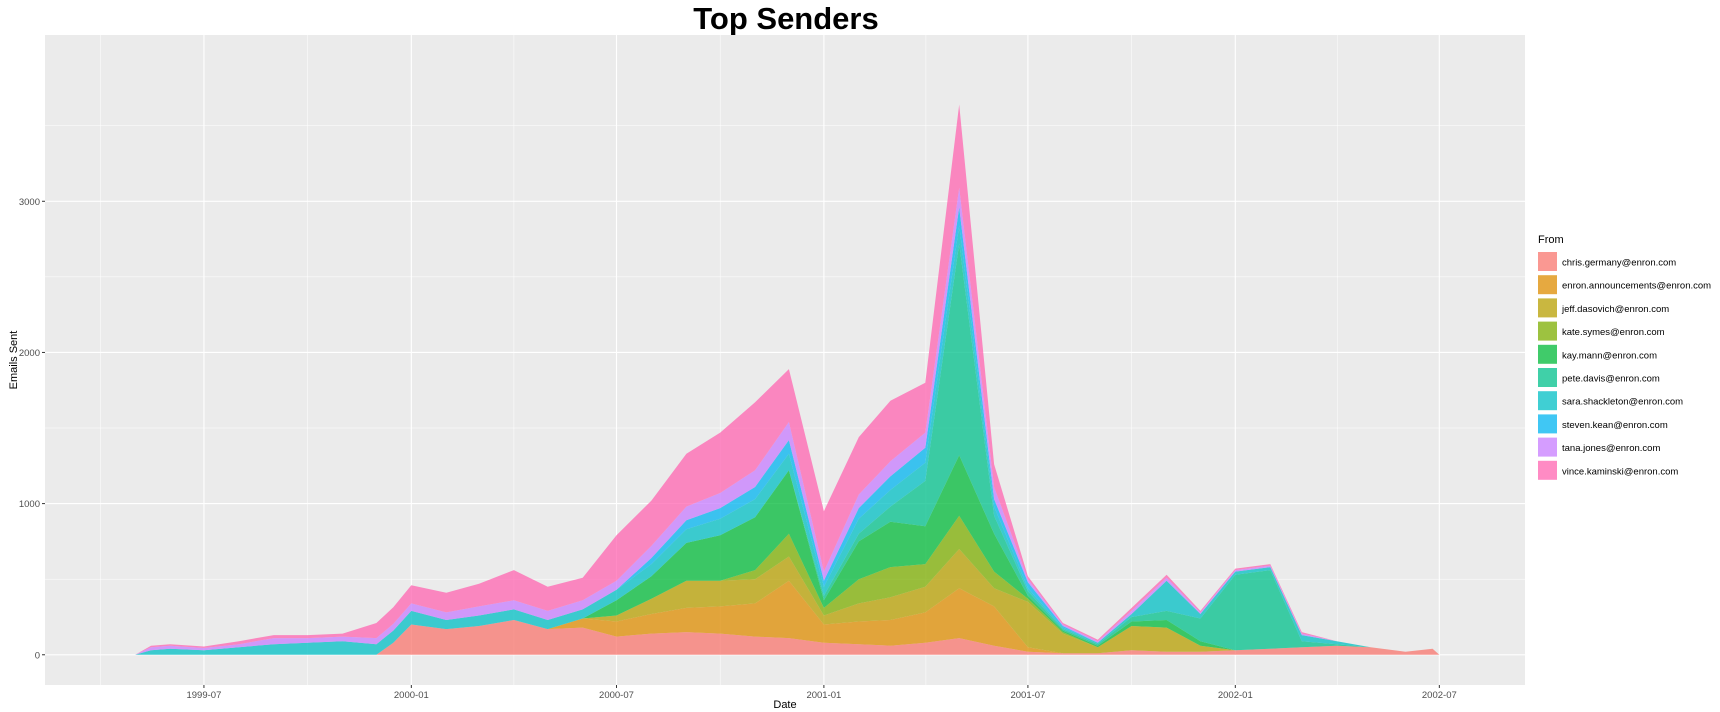 The image size is (1720, 712). What do you see at coordinates (1611, 448) in the screenshot?
I see `legend-label: tana.jones@enron.com` at bounding box center [1611, 448].